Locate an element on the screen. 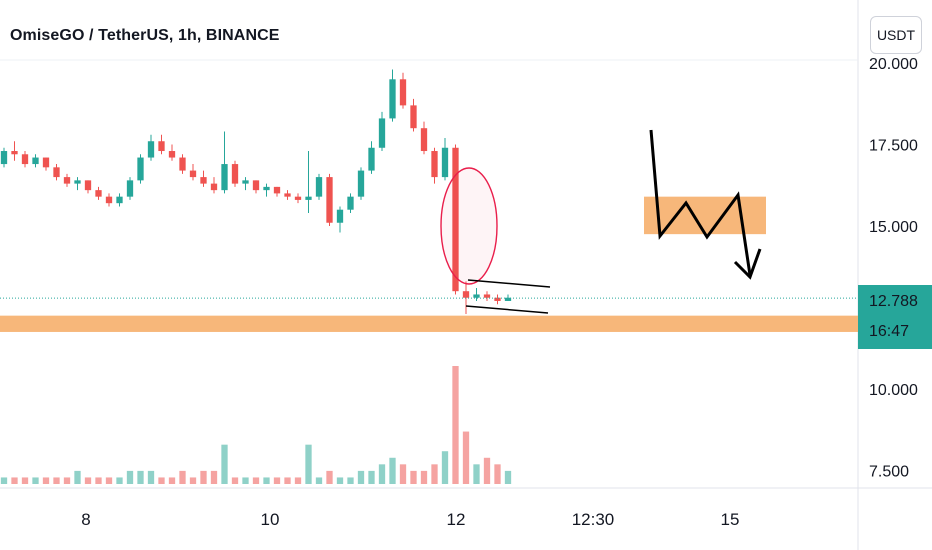  y-tick-label: 20.000 is located at coordinates (893, 64).